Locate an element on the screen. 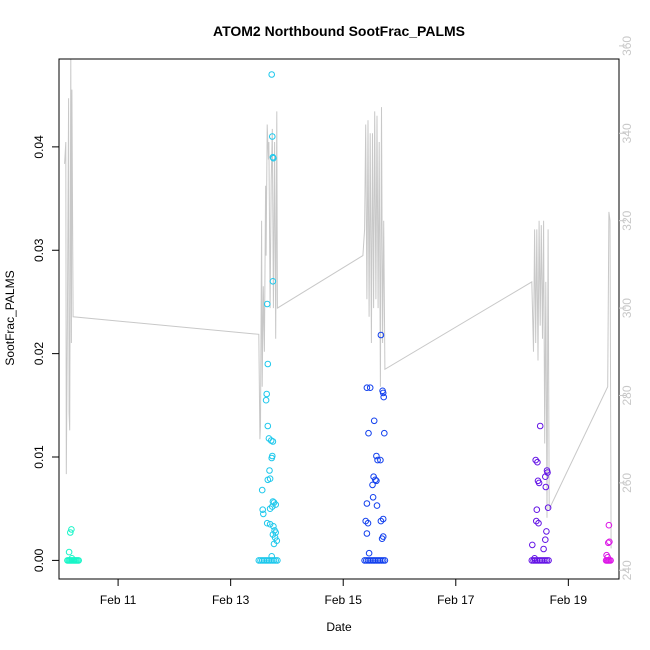 The width and height of the screenshot is (650, 650). y2-tick-label: 320 is located at coordinates (627, 220).